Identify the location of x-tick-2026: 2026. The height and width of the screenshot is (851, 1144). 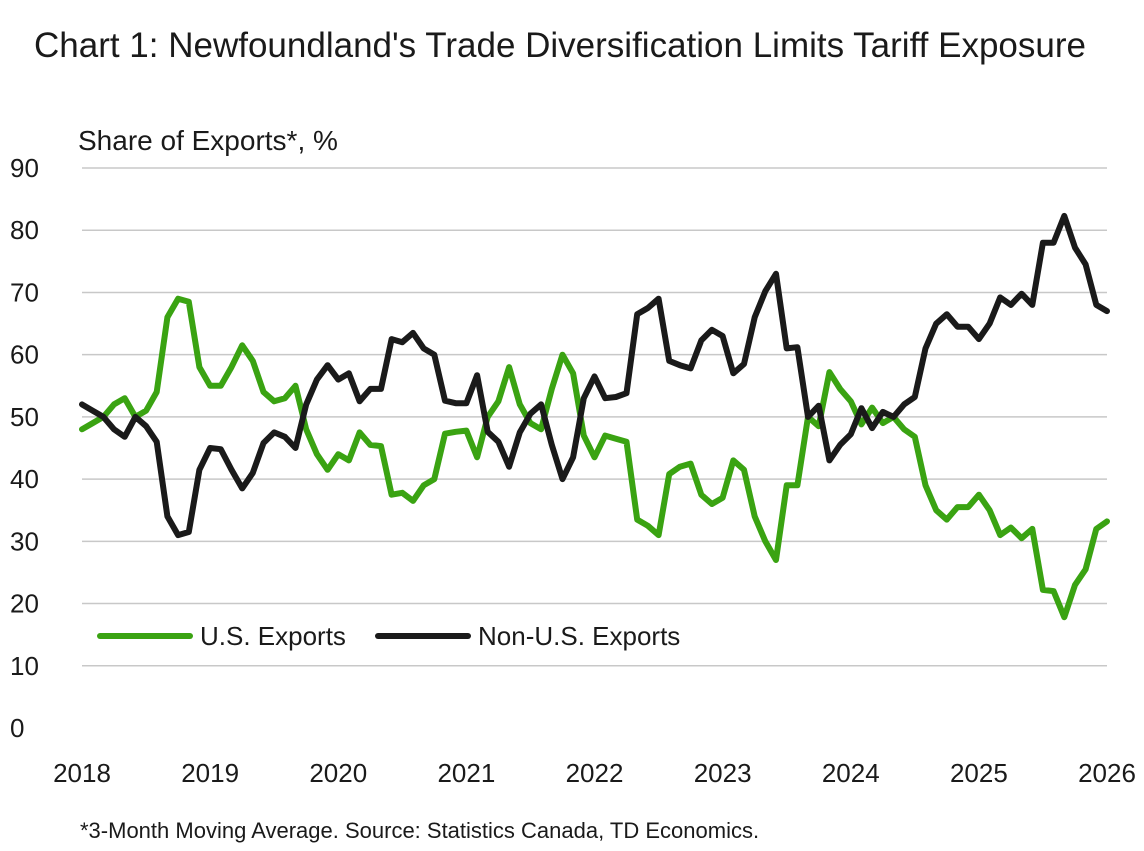
(1107, 773).